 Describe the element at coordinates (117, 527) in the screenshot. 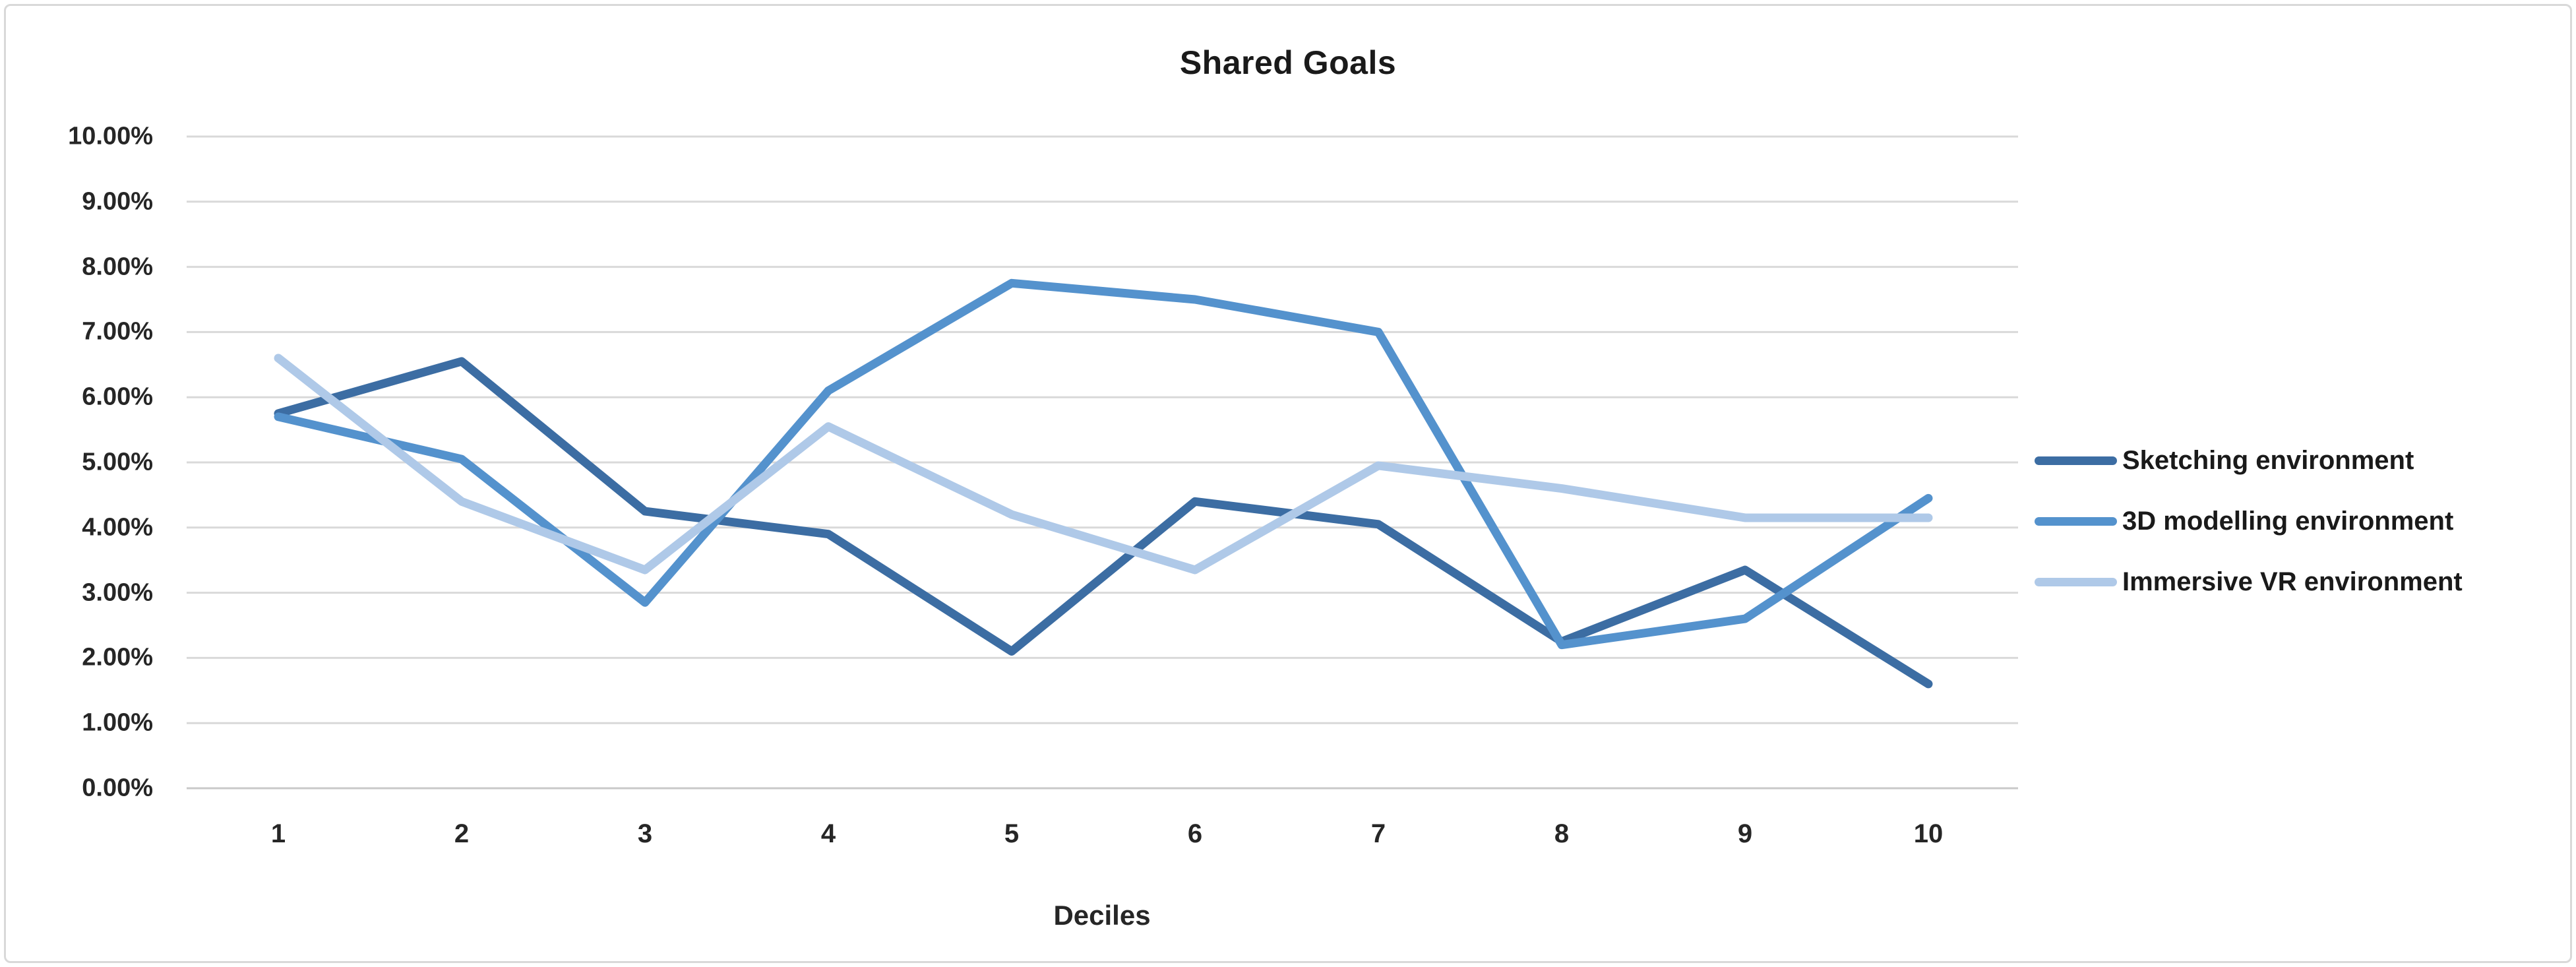

I see `y-tick-label: 4.00%` at that location.